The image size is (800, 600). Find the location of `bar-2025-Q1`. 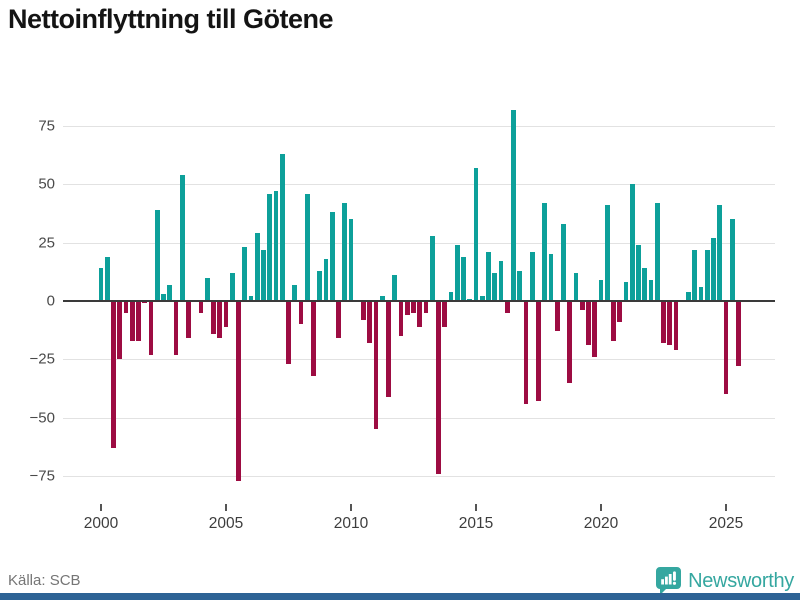

bar-2025-Q1 is located at coordinates (726, 348).